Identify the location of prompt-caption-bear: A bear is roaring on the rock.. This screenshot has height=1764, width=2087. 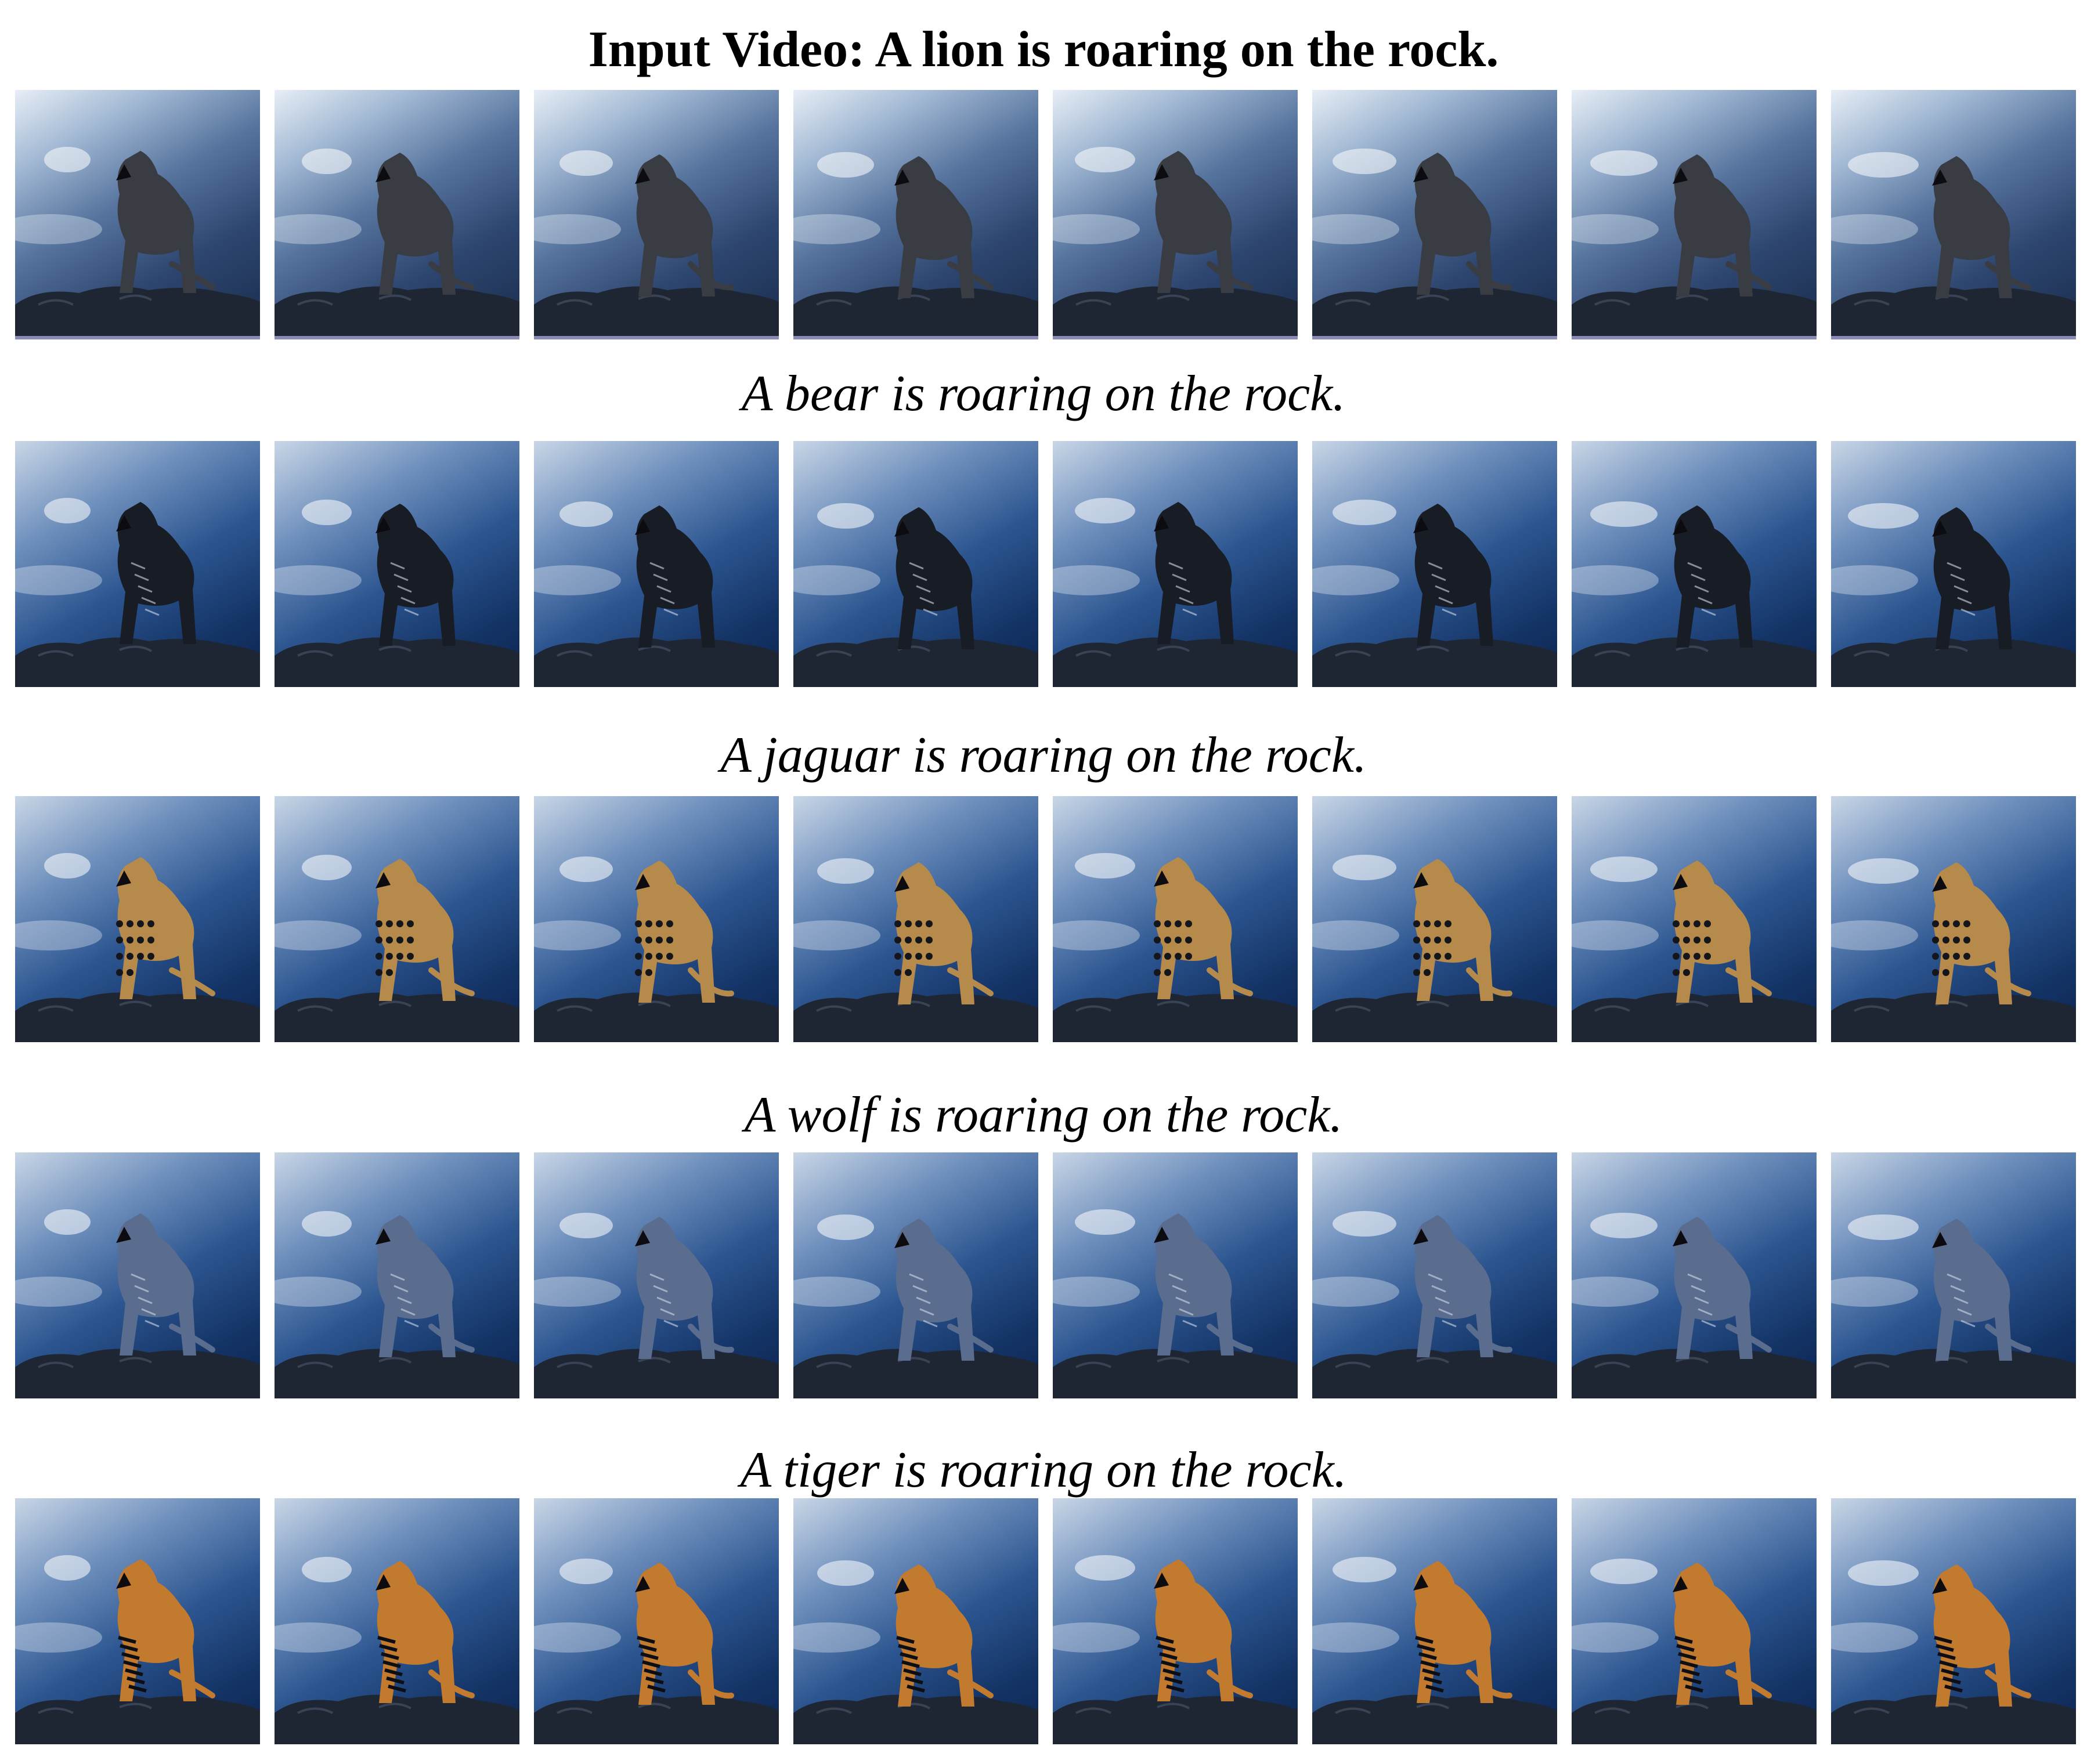
(1043, 394).